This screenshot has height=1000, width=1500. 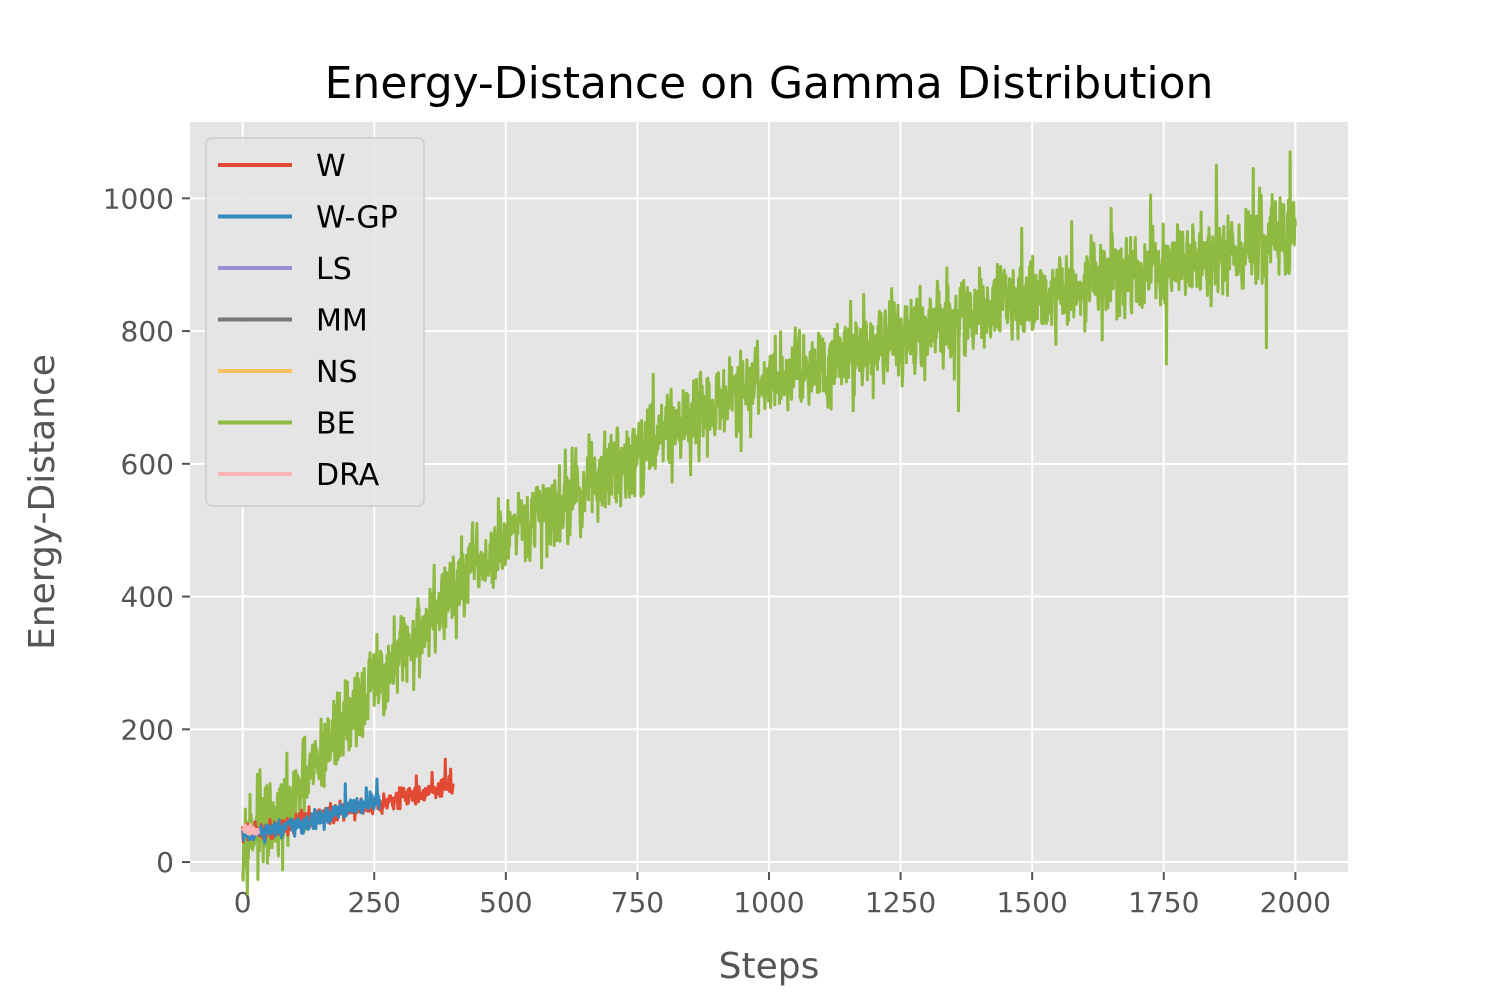 What do you see at coordinates (331, 166) in the screenshot?
I see `legend-label-w: W` at bounding box center [331, 166].